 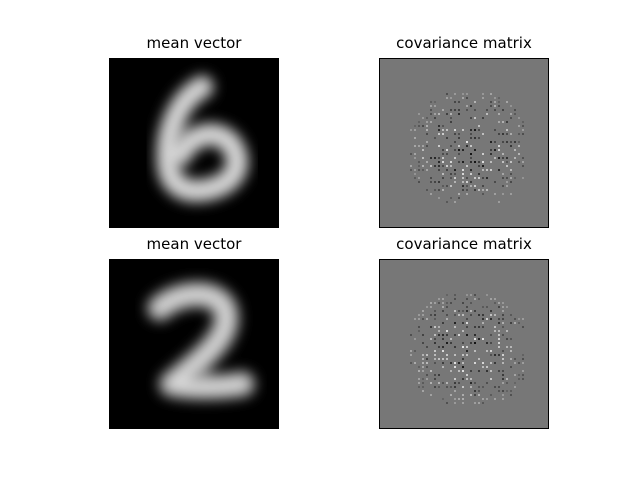 I want to click on covariance-image-bottom, so click(x=464, y=344).